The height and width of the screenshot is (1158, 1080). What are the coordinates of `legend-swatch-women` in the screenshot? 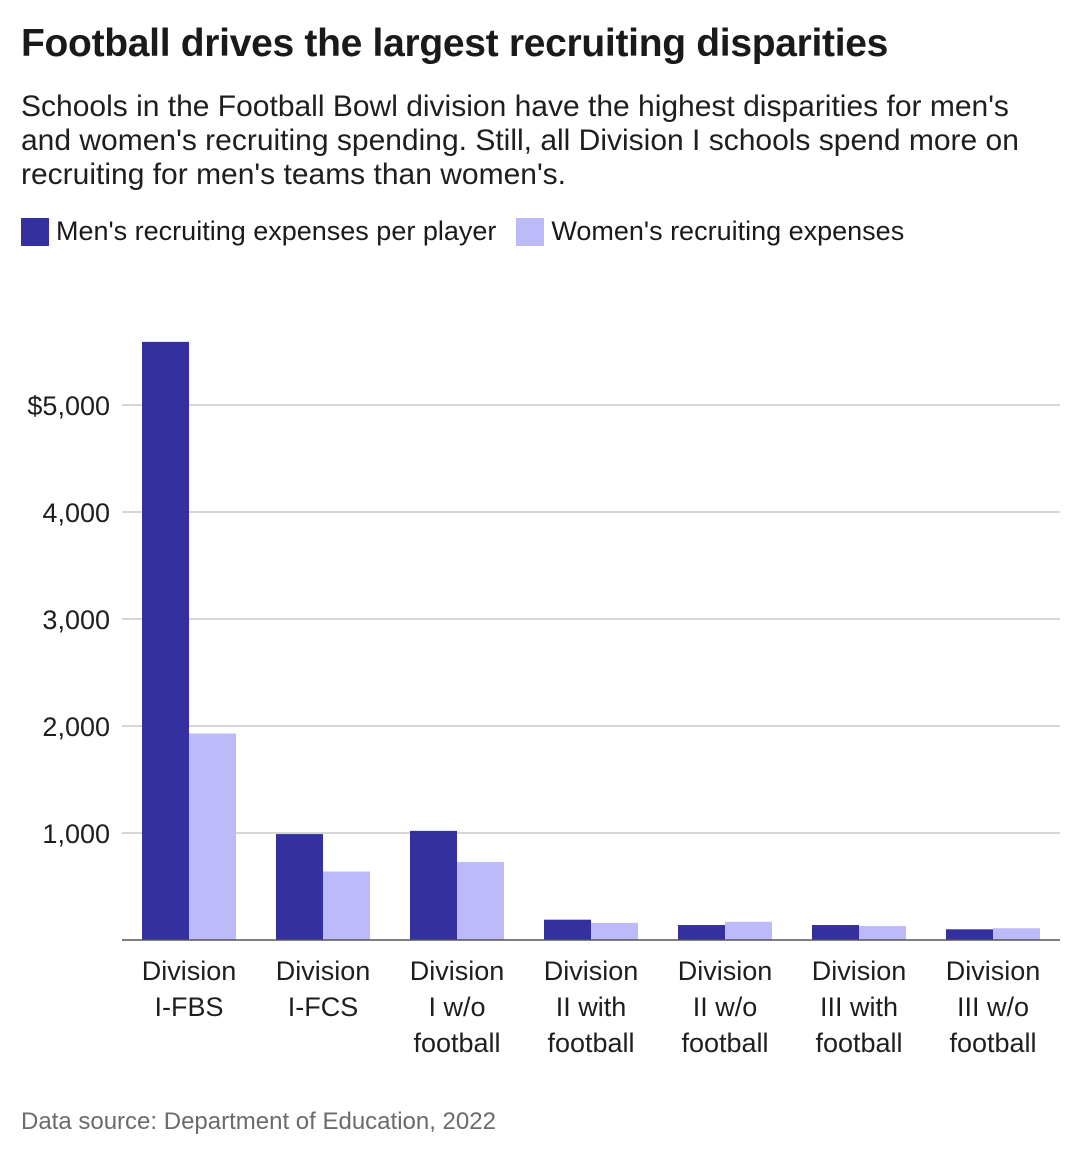 It's located at (530, 231).